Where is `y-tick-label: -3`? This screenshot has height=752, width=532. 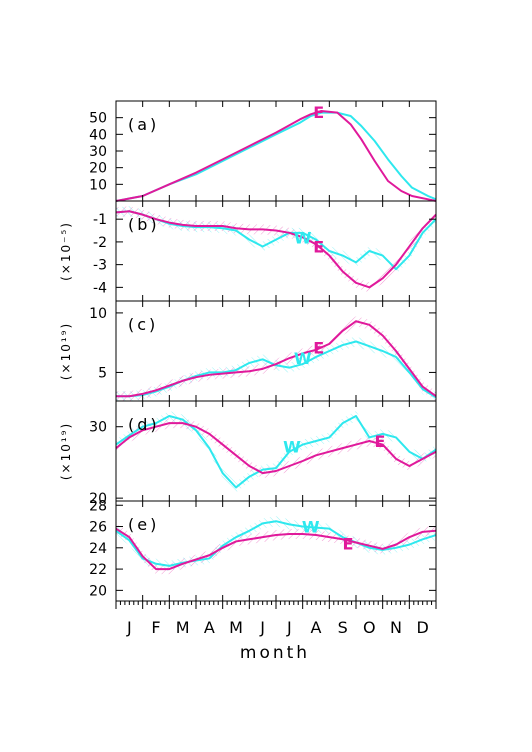
y-tick-label: -3 is located at coordinates (100, 266).